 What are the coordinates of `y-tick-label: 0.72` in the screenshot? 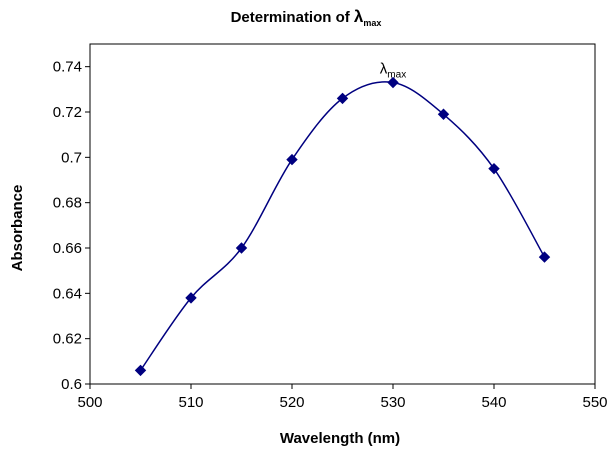 It's located at (67, 112).